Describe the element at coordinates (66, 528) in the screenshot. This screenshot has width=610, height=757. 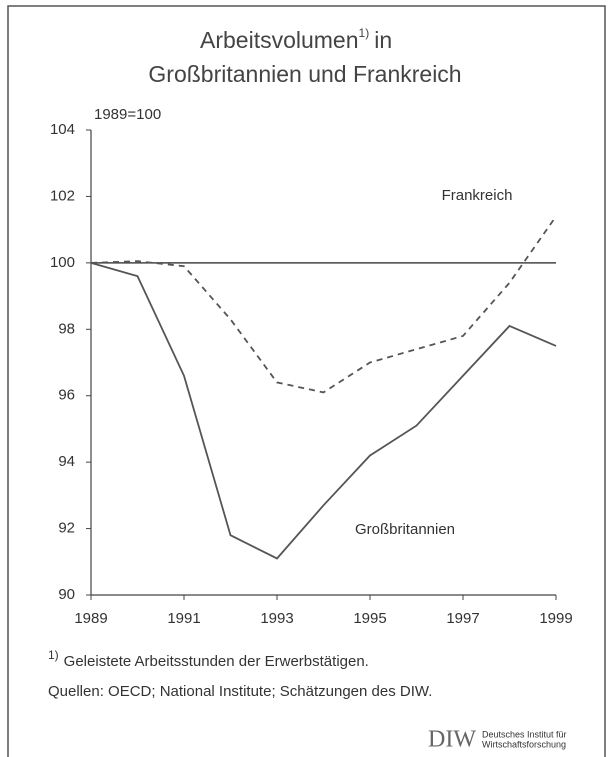
I see `y-tick-label: 92` at that location.